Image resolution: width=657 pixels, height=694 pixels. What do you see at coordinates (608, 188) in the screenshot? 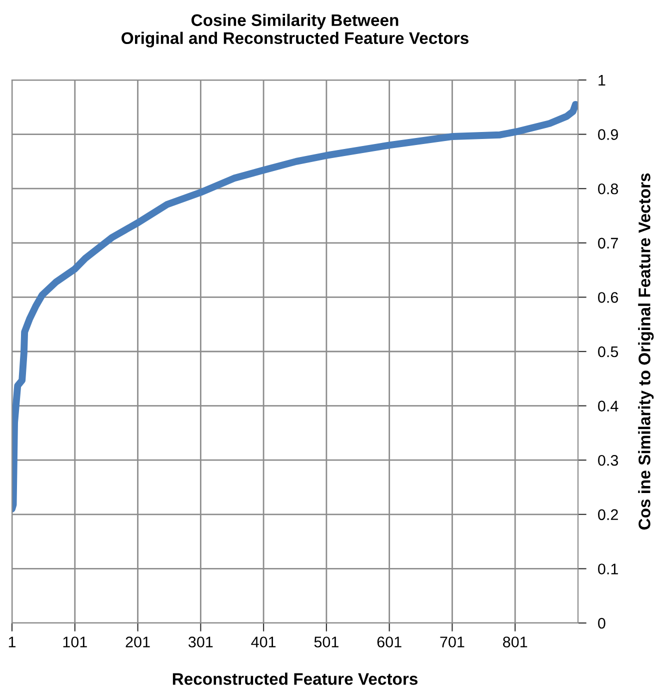
I see `y-tick-label: 0.8` at bounding box center [608, 188].